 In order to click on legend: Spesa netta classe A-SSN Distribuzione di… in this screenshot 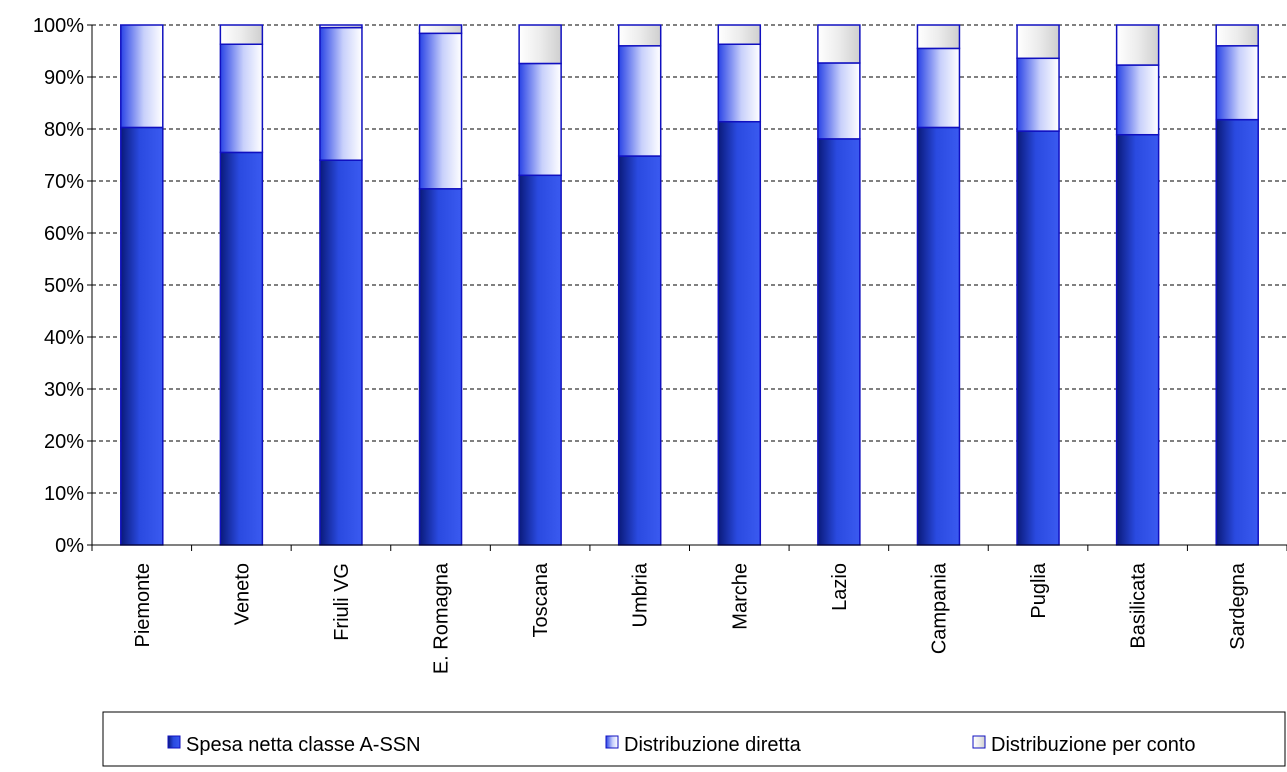, I will do `click(694, 739)`.